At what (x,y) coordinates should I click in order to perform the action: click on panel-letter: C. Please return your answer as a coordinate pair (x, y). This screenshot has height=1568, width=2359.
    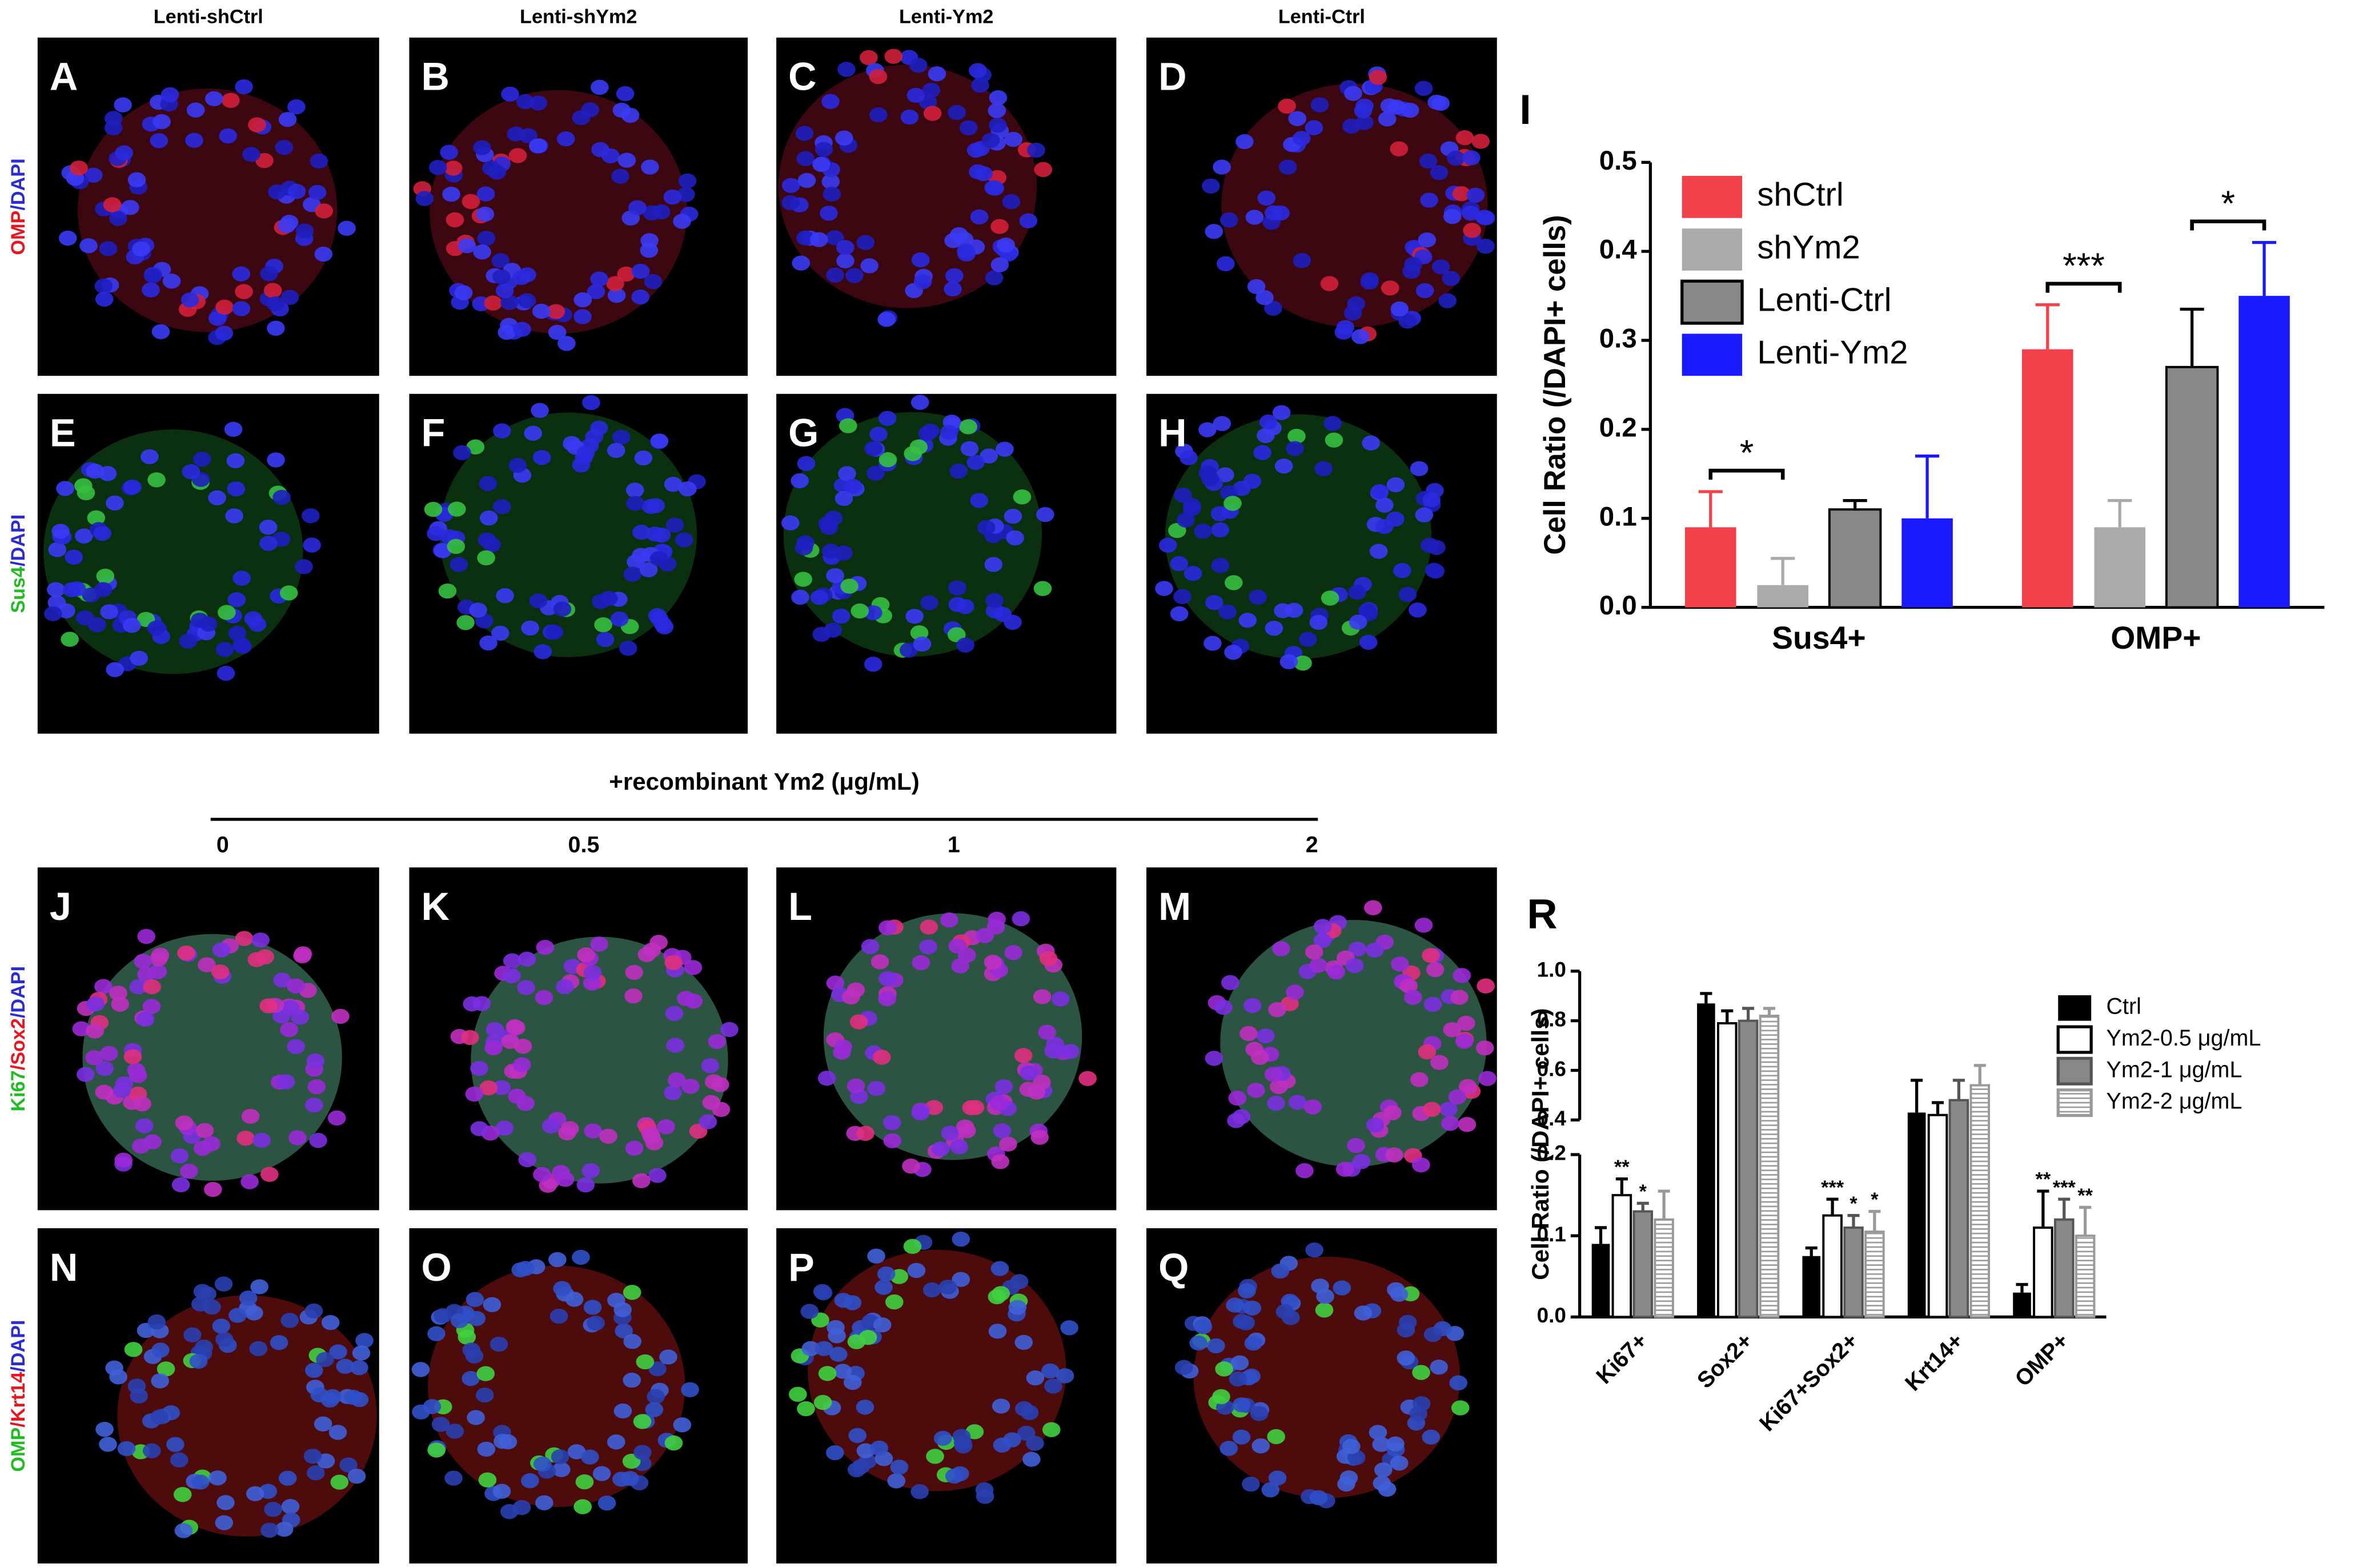
    Looking at the image, I should click on (802, 77).